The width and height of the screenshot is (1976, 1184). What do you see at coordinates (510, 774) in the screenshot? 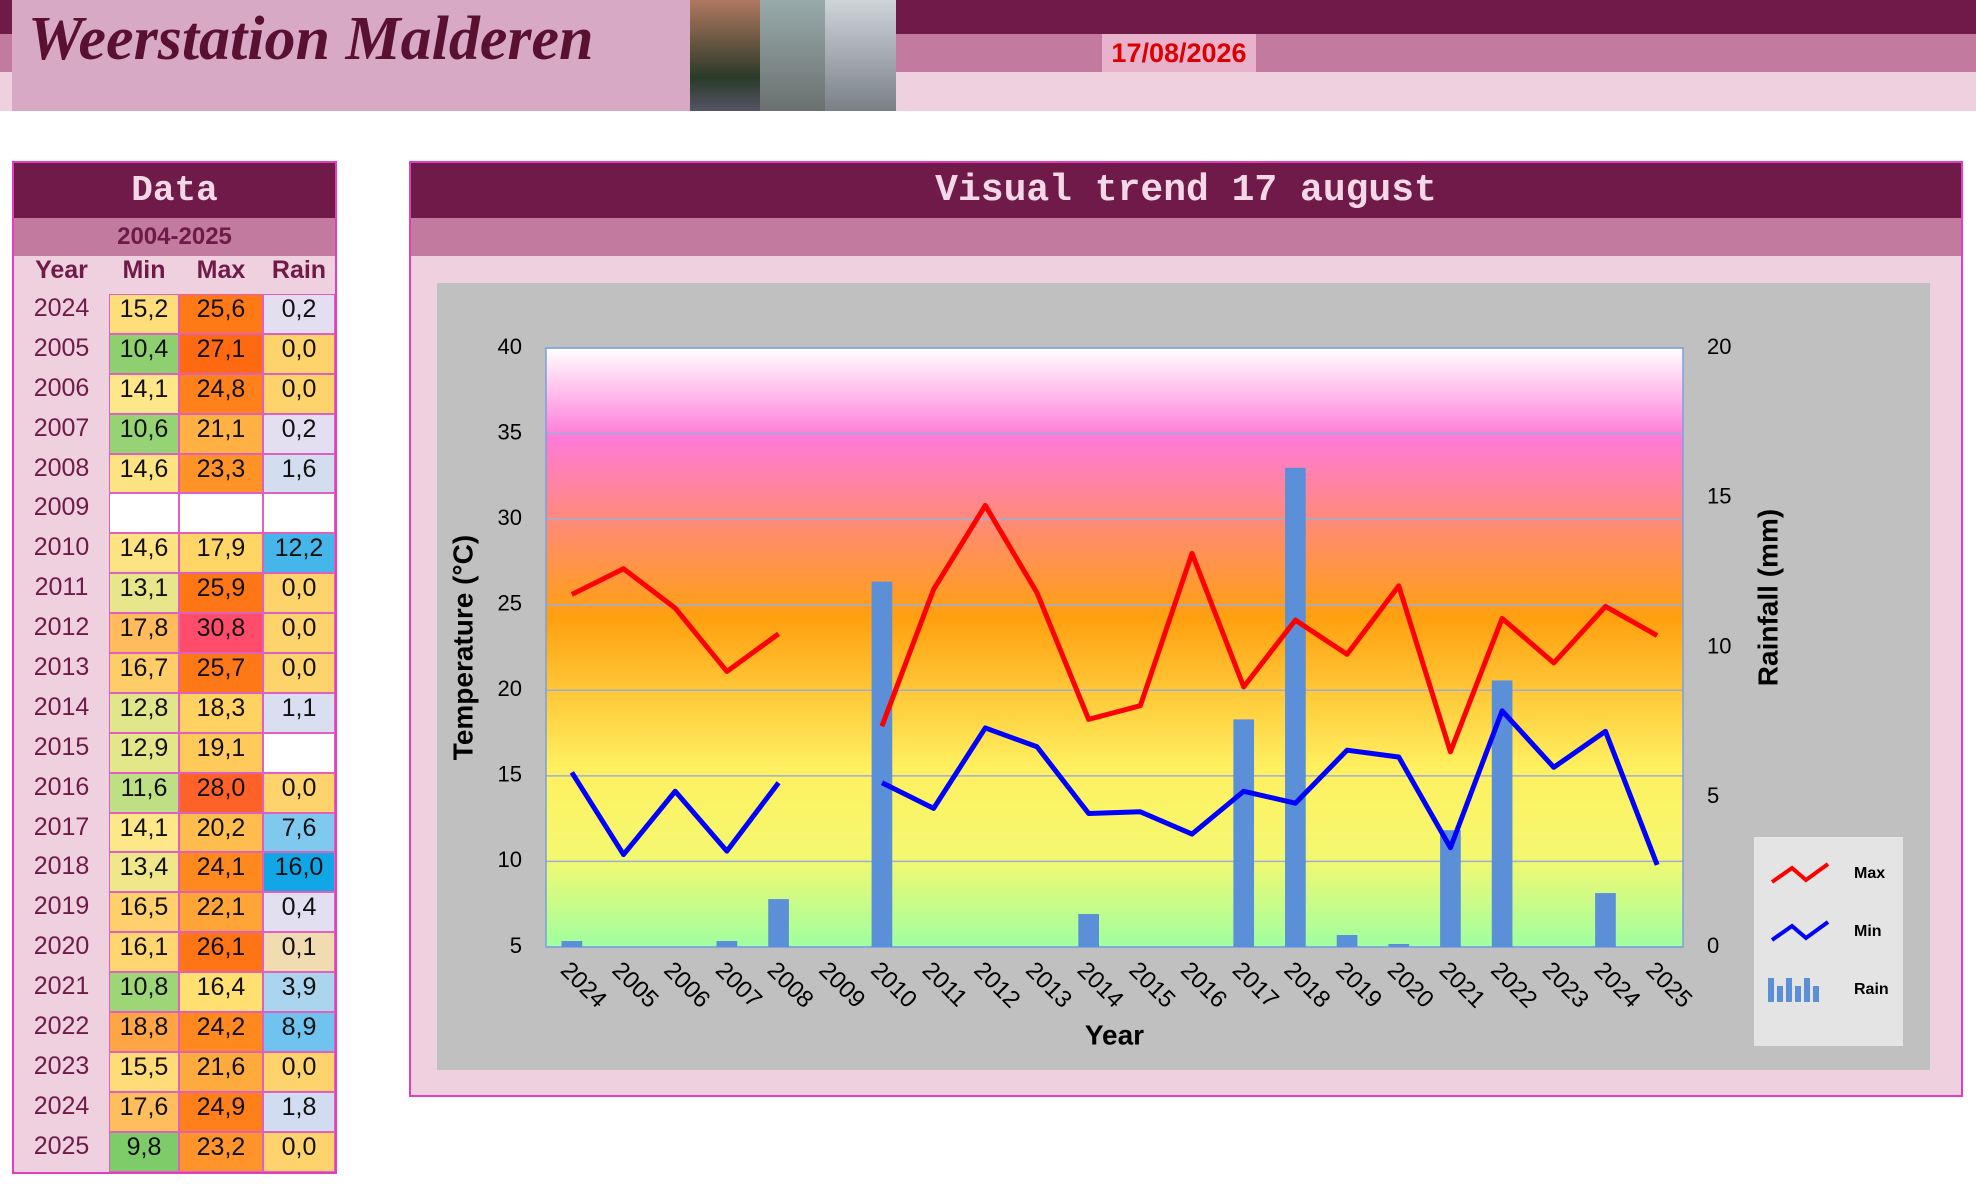
I see `y-tick-label: 15` at bounding box center [510, 774].